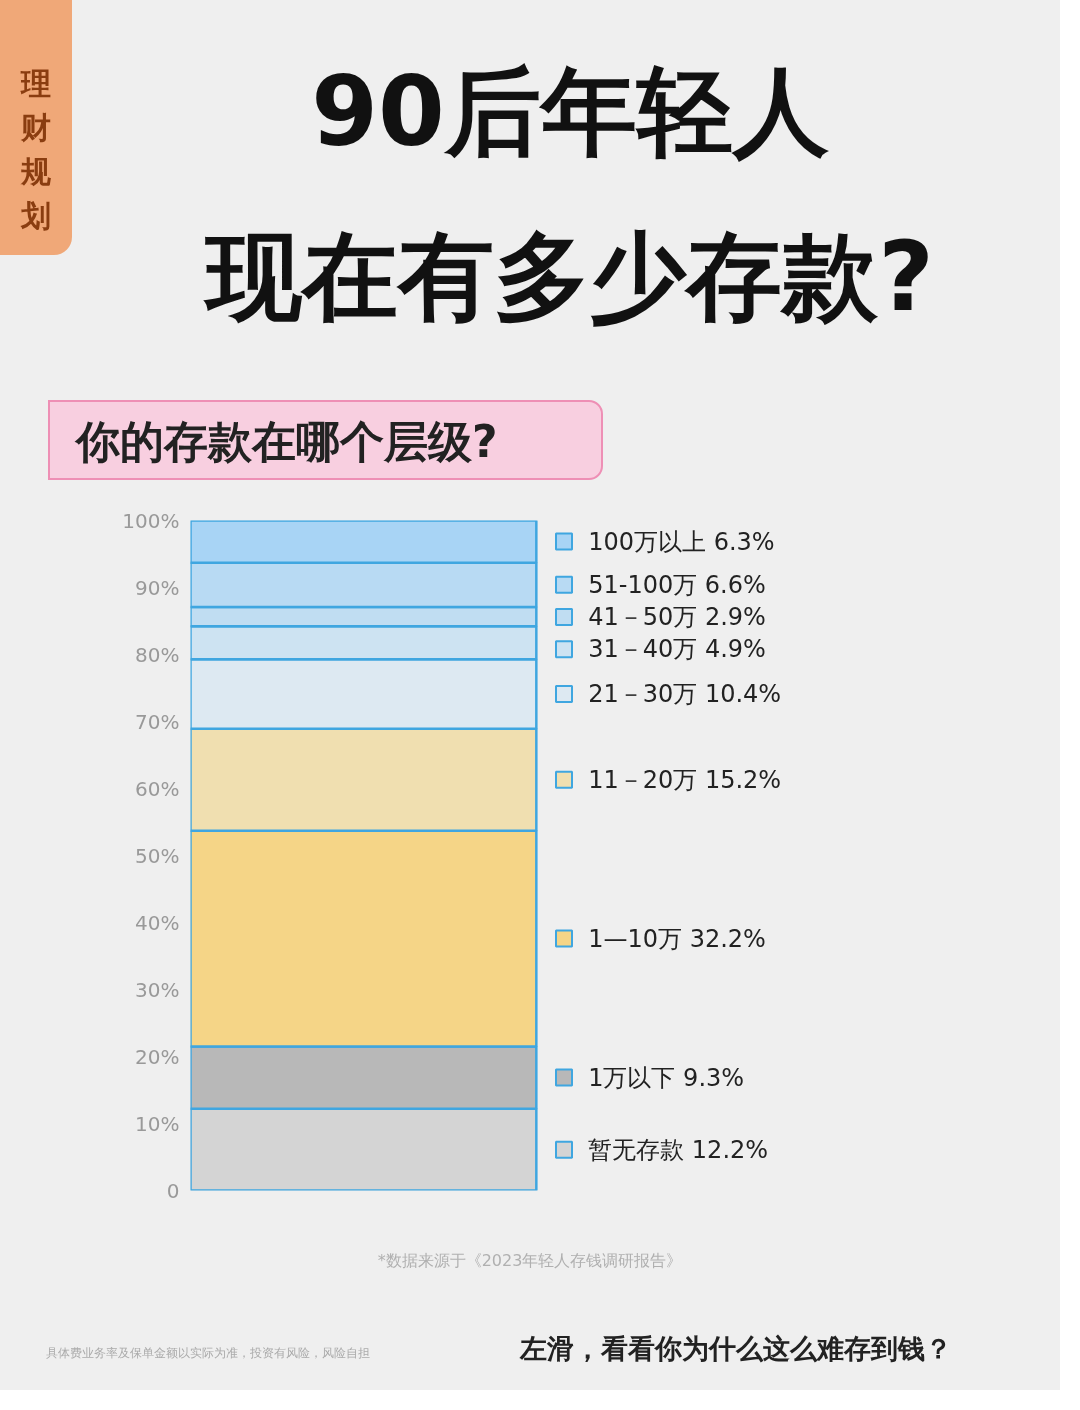 The width and height of the screenshot is (1080, 1410). What do you see at coordinates (678, 1149) in the screenshot?
I see `legend-label: 暂无存款 12.2%` at bounding box center [678, 1149].